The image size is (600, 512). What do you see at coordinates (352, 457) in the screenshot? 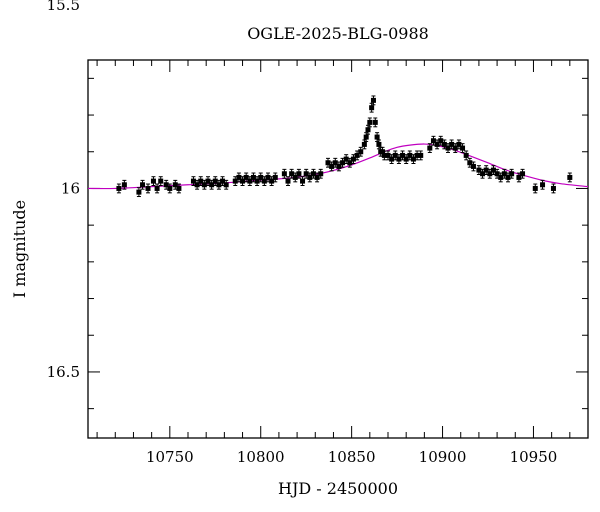
I see `x-tick-label: 10850` at bounding box center [352, 457].